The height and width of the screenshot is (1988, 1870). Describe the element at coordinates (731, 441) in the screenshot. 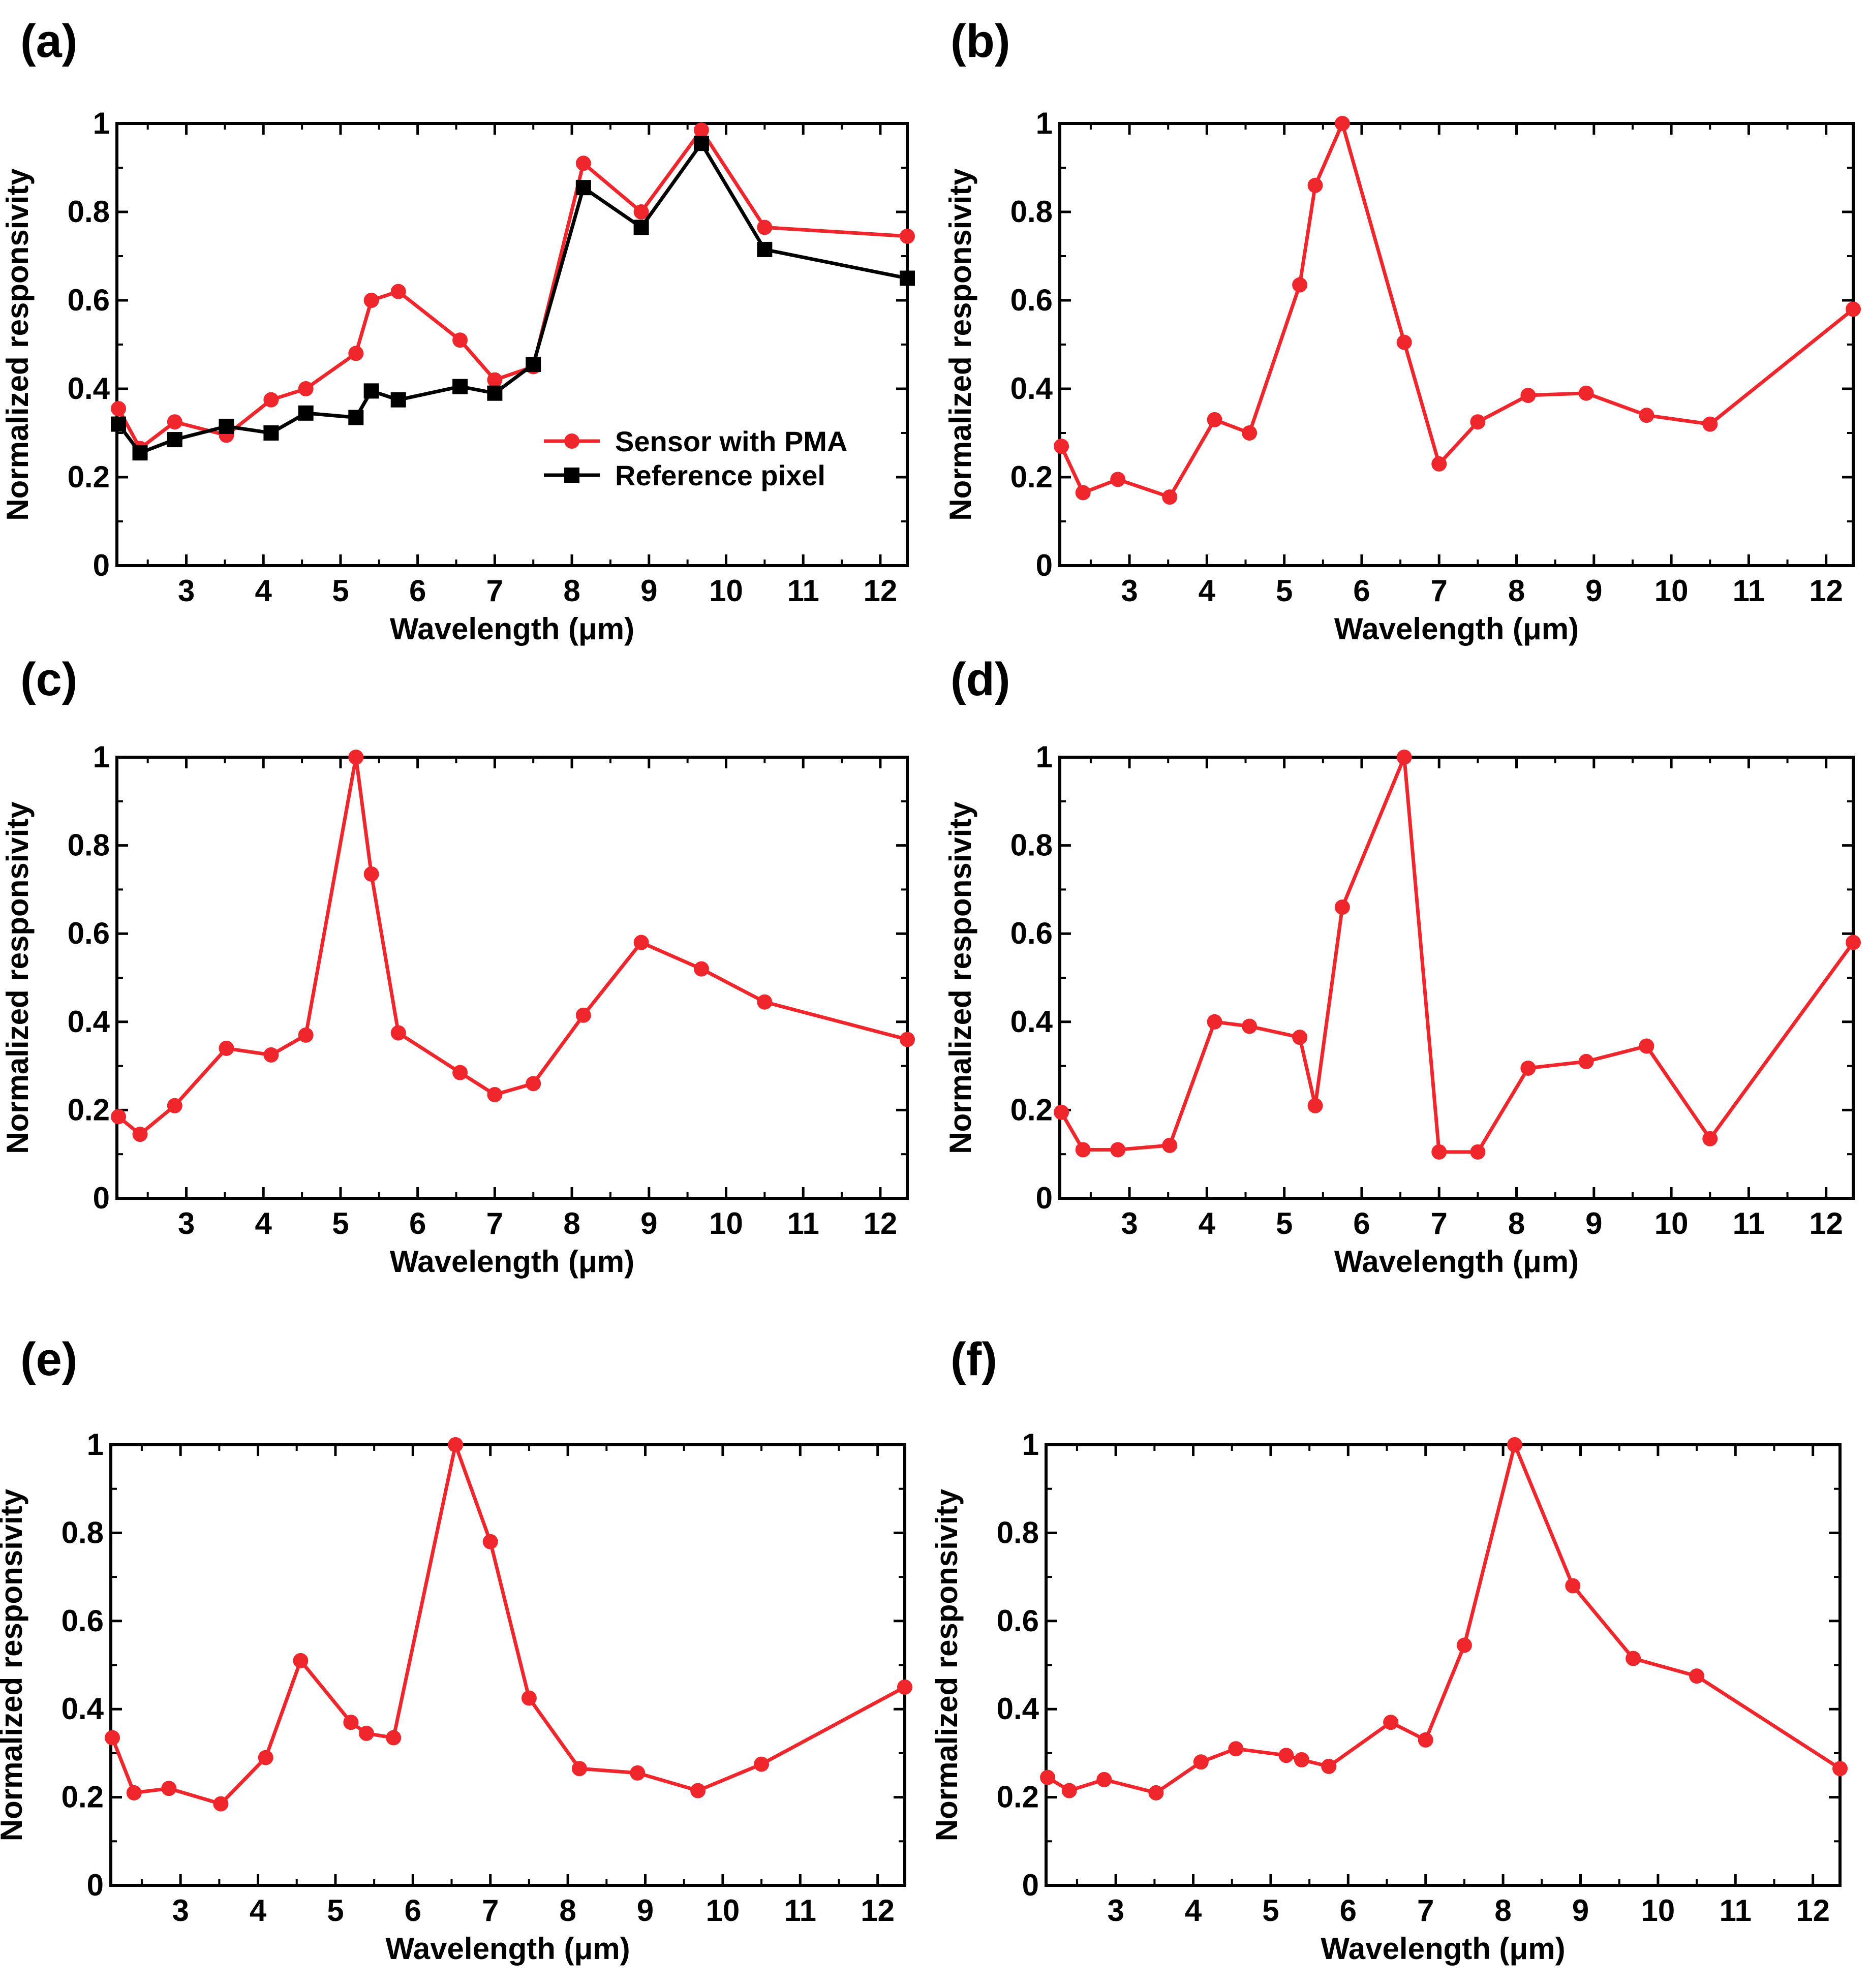

I see `legend-entry: Sensor with PMA` at that location.